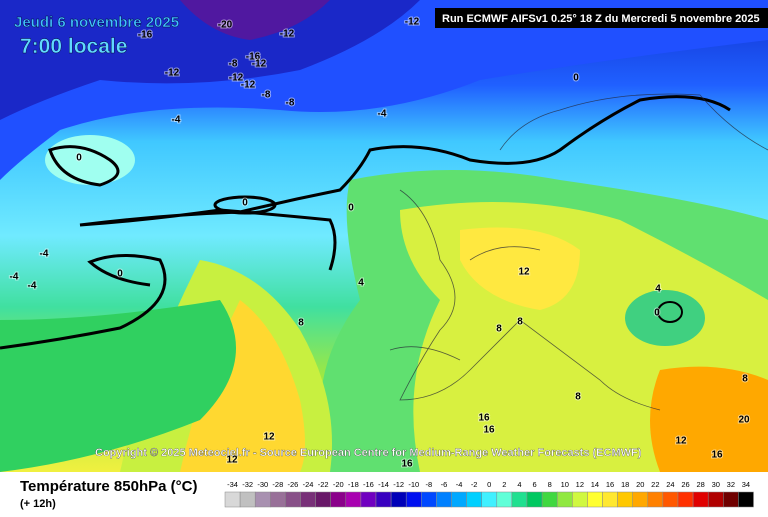  Describe the element at coordinates (519, 484) in the screenshot. I see `scale-label: 4` at that location.